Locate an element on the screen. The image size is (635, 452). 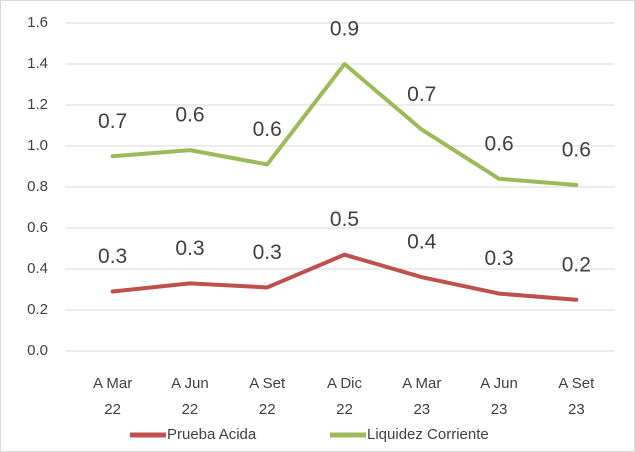
x-tick-label: A Dic 22 is located at coordinates (345, 396).